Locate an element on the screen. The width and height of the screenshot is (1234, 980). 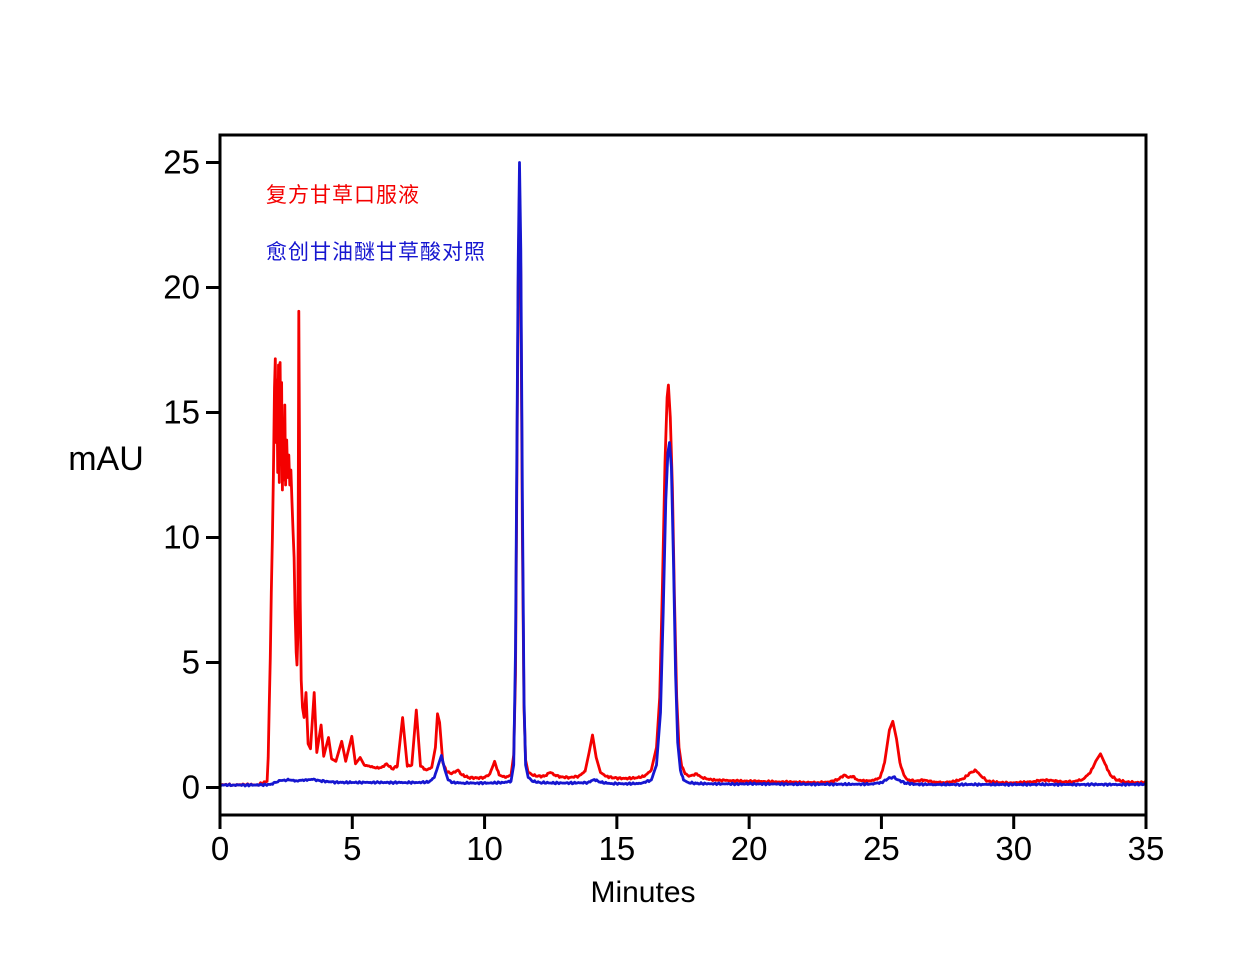
y-axis-tick-label: 25 is located at coordinates (181, 162).